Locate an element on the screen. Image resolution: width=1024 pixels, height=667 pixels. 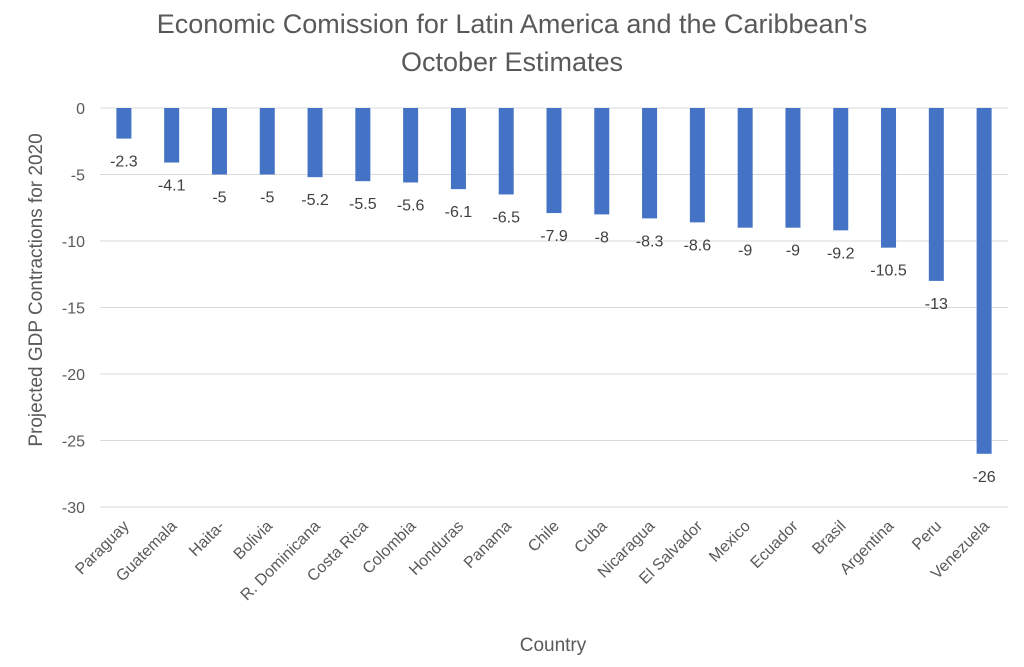
x-tick-label: Bolivia is located at coordinates (253, 540).